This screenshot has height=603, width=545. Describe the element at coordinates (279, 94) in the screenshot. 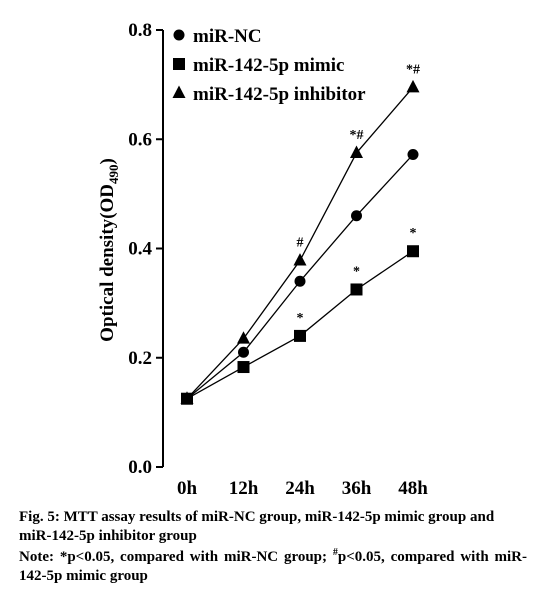

I see `legend-label: miR-142-5p inhibitor` at that location.